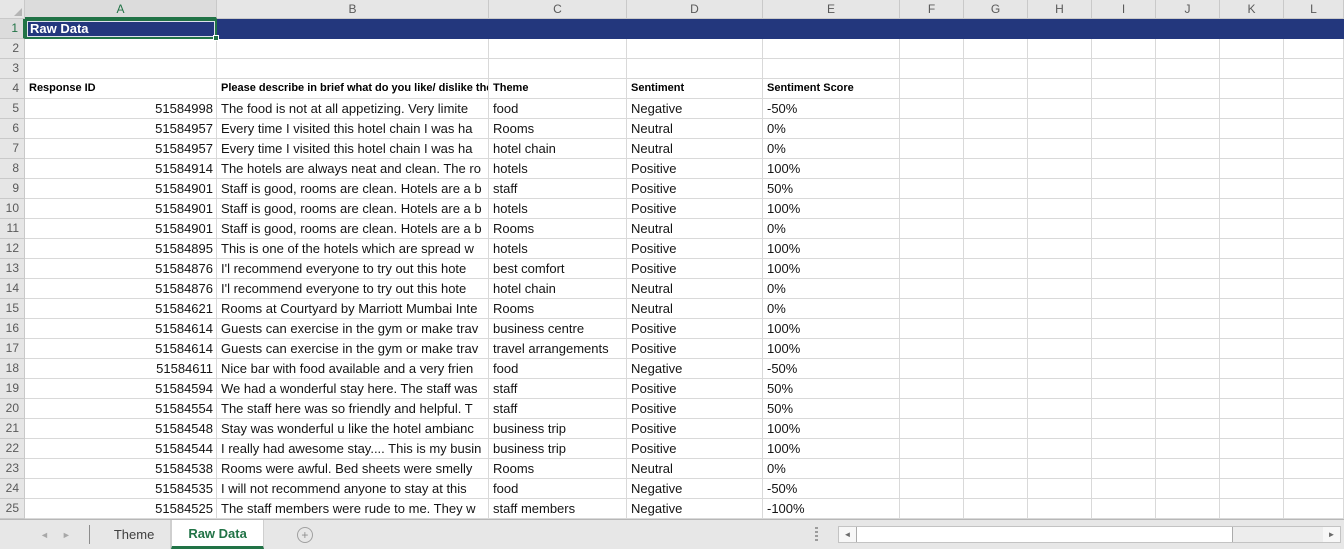  Describe the element at coordinates (932, 189) in the screenshot. I see `cell-F9` at that location.